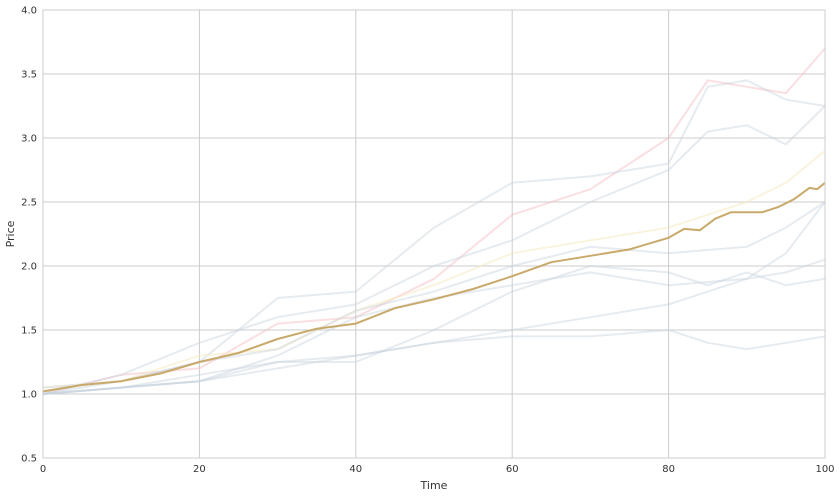  I want to click on y-axis-ticks: 0.5 1.0 1.5 2.0 2.5 3.0 3.5 4.0, so click(29, 235).